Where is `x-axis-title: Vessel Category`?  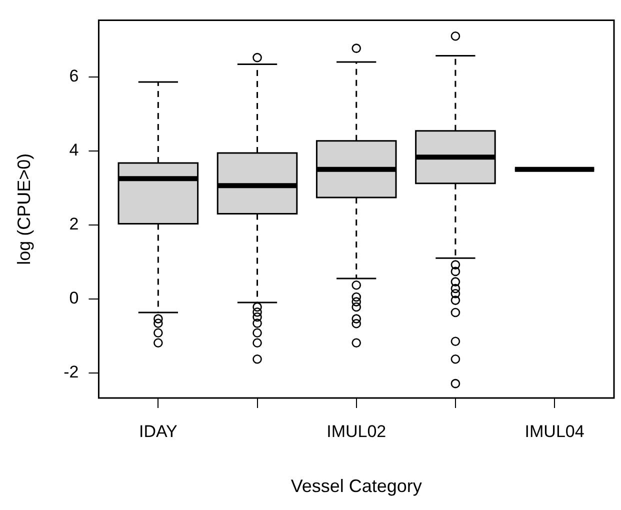 x-axis-title: Vessel Category is located at coordinates (356, 486).